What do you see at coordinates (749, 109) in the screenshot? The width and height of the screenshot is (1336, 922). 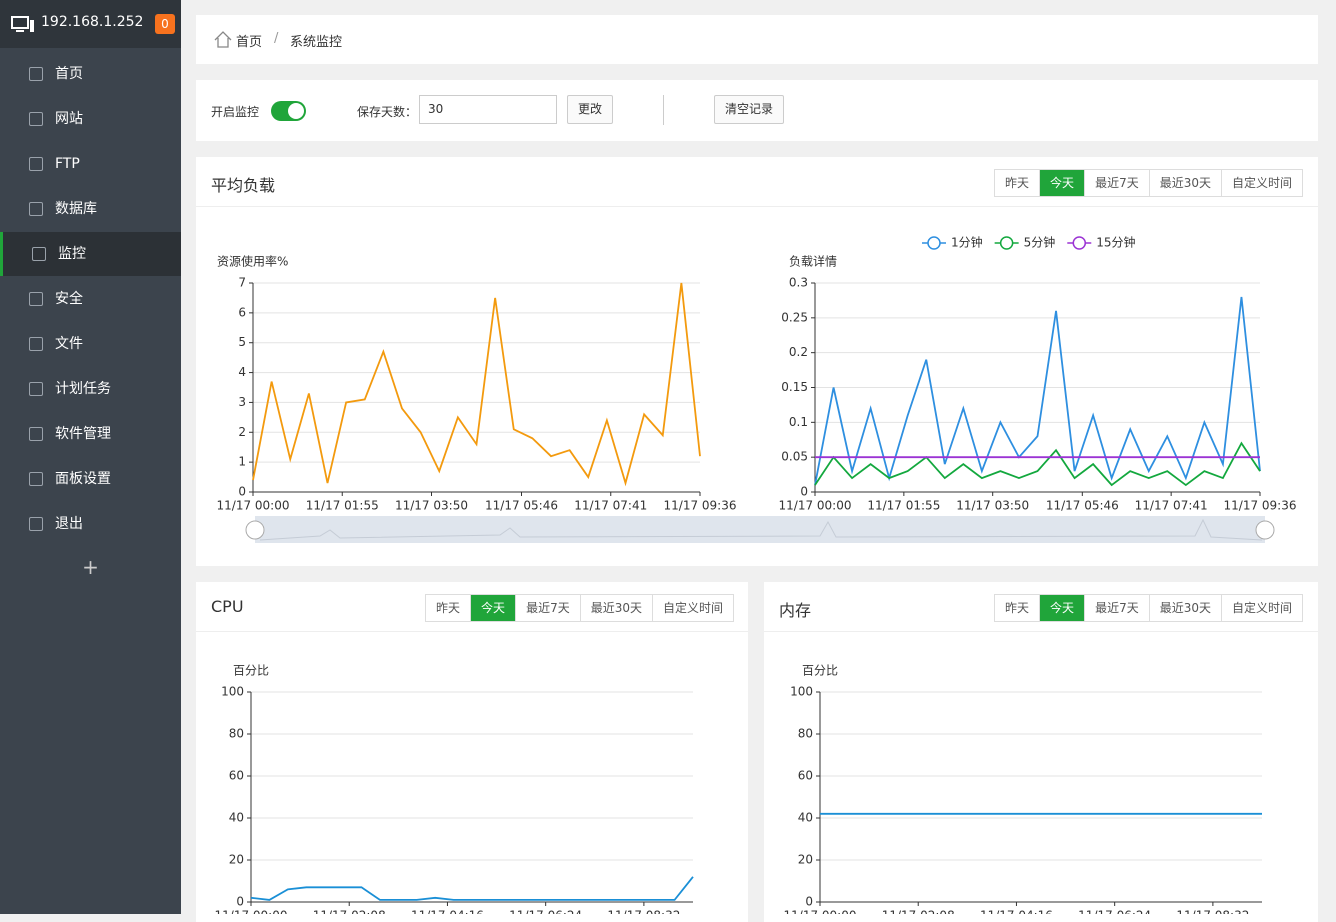 I see `clear-button: 清空记录` at bounding box center [749, 109].